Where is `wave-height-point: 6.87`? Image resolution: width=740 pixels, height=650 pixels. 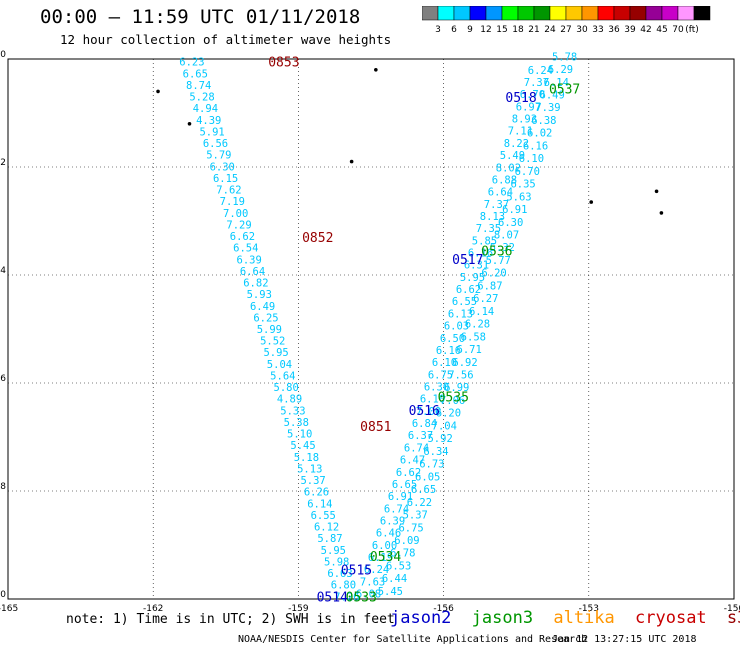 wave-height-point: 6.87 is located at coordinates (489, 286).